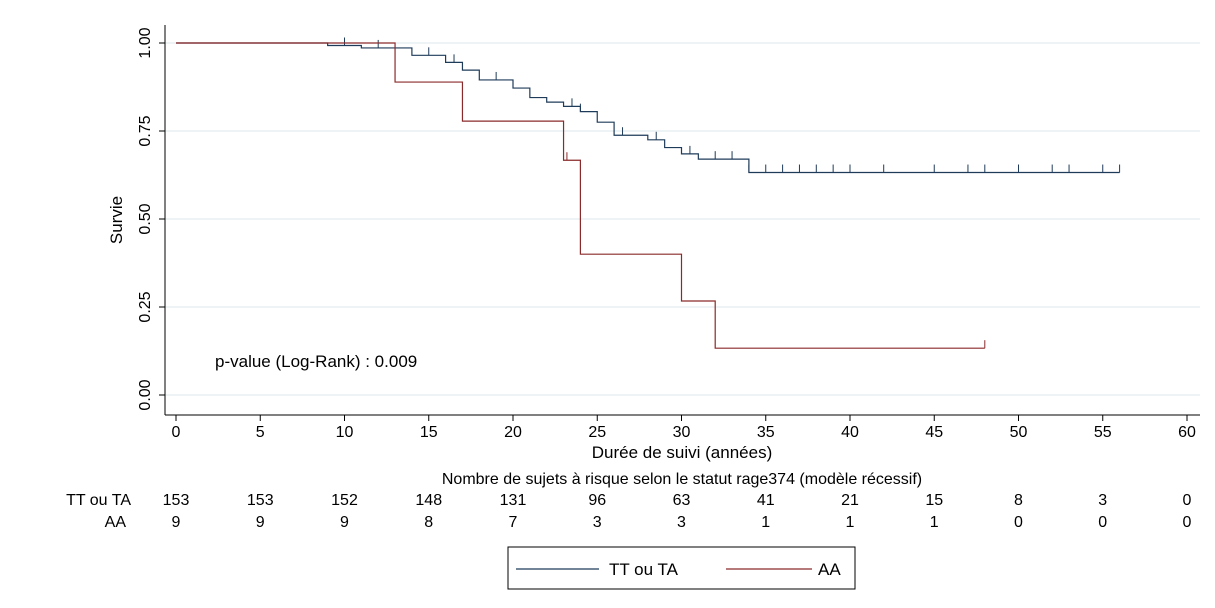 Image resolution: width=1215 pixels, height=608 pixels. What do you see at coordinates (1019, 432) in the screenshot?
I see `x-tick-label: 50` at bounding box center [1019, 432].